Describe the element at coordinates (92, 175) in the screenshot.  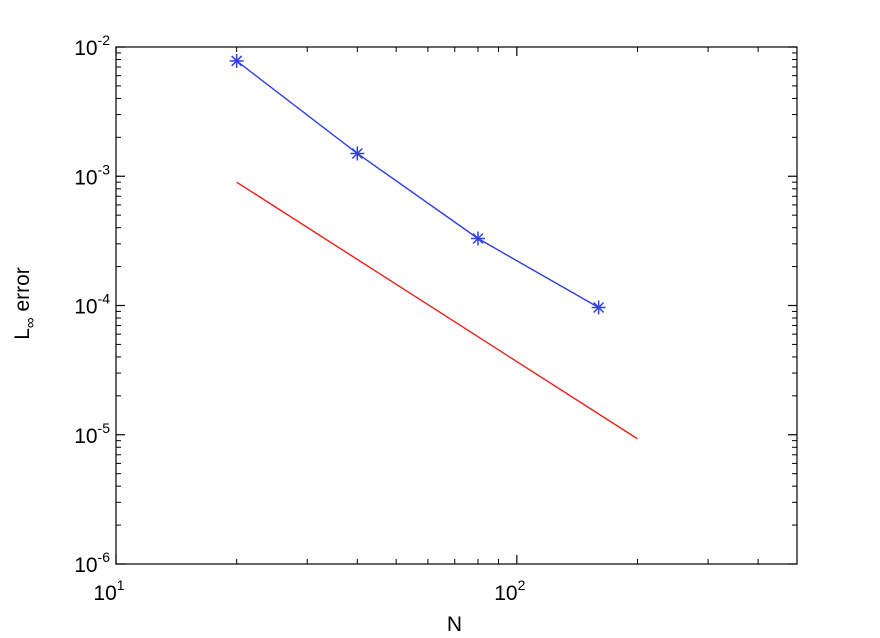
I see `y-tick-label: 10⁻³` at that location.